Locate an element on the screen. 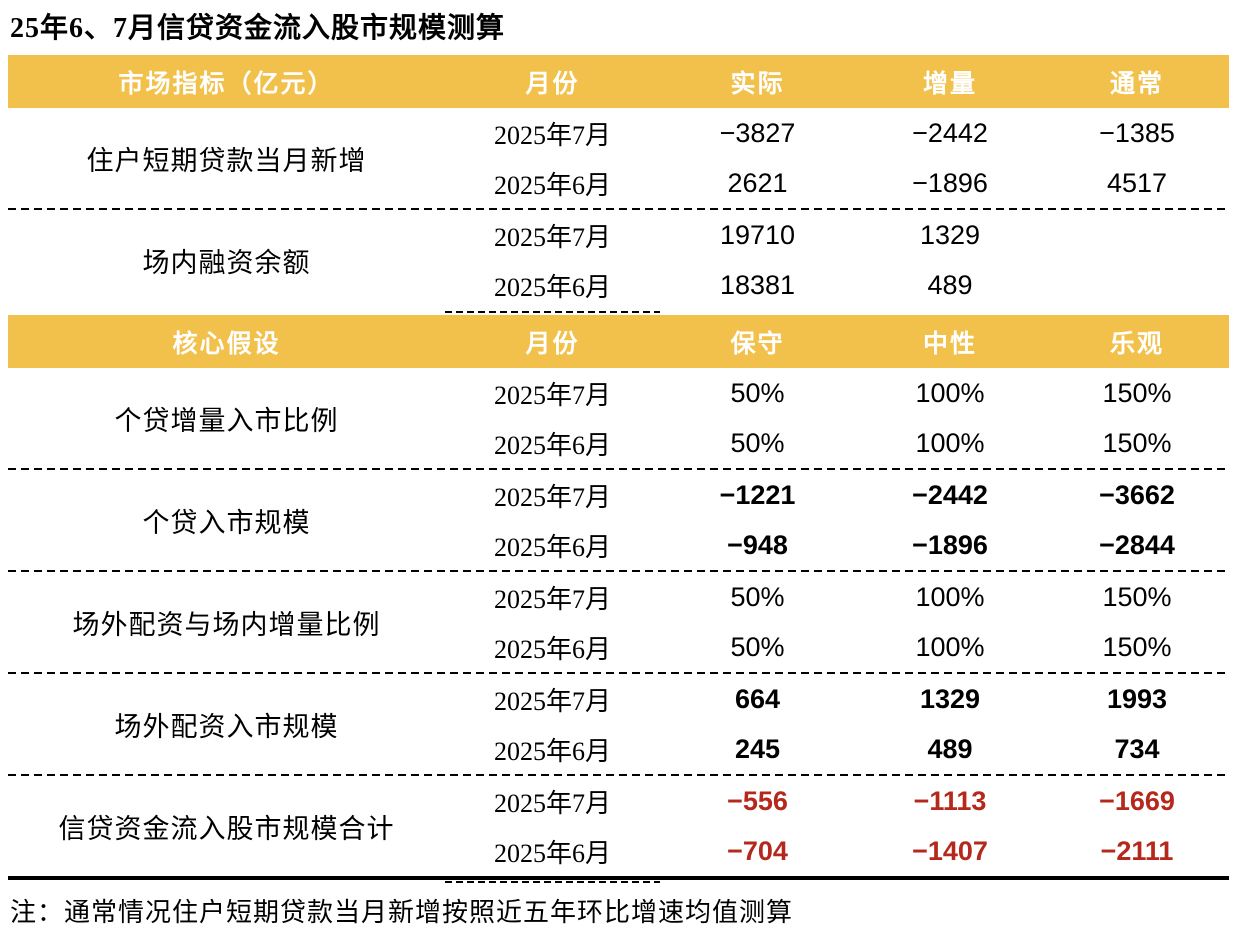  value-actual: 19710 is located at coordinates (757, 234).